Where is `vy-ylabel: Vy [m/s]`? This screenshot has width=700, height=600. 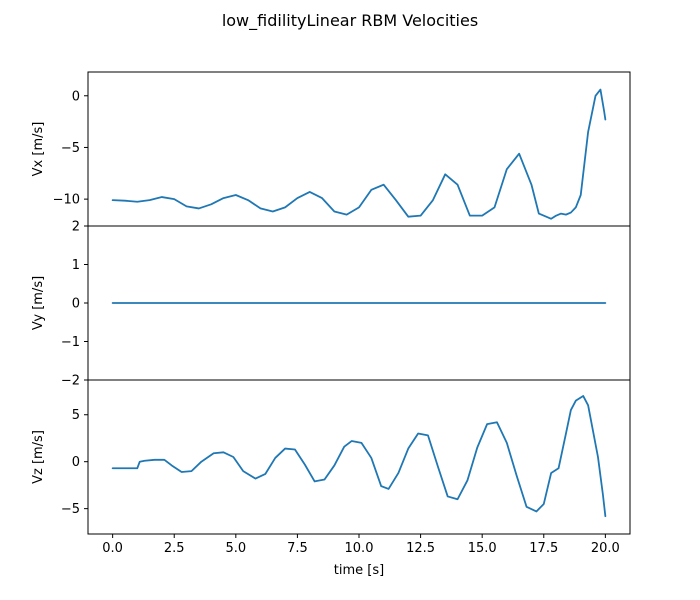
vy-ylabel: Vy [m/s] is located at coordinates (38, 303).